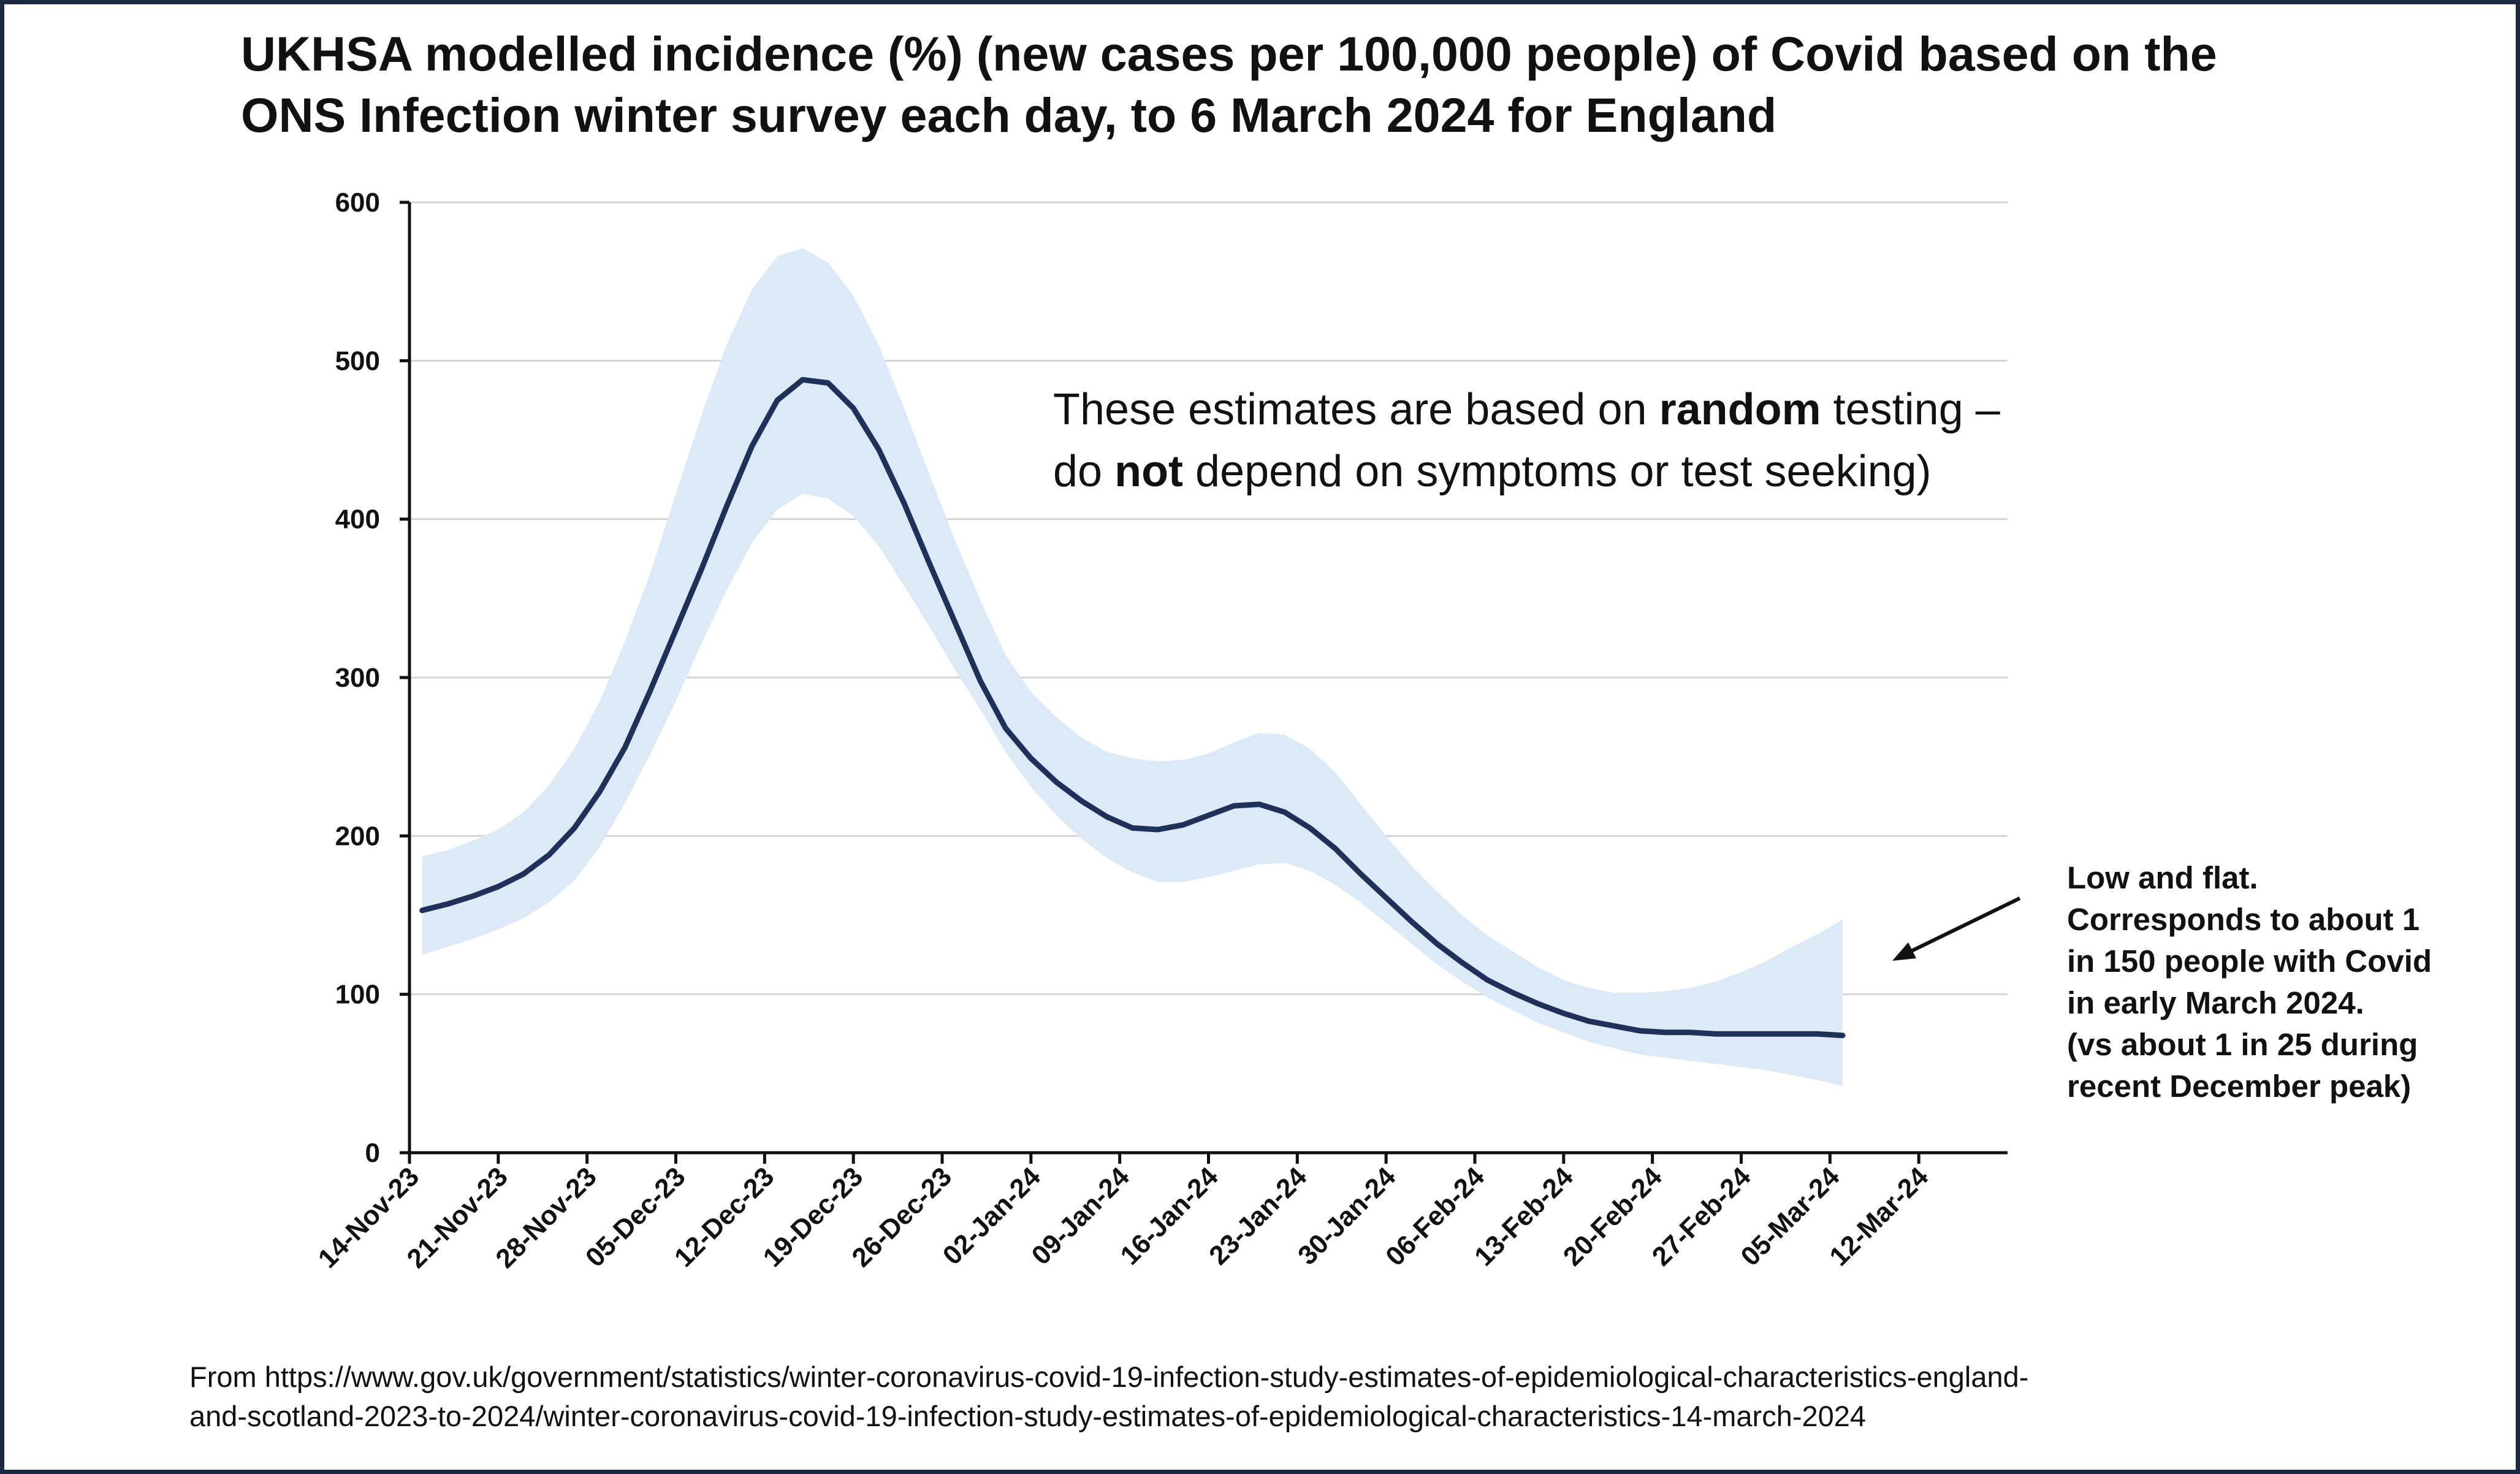  Describe the element at coordinates (2243, 919) in the screenshot. I see `side-note-line-2: Corresponds to about 1` at that location.